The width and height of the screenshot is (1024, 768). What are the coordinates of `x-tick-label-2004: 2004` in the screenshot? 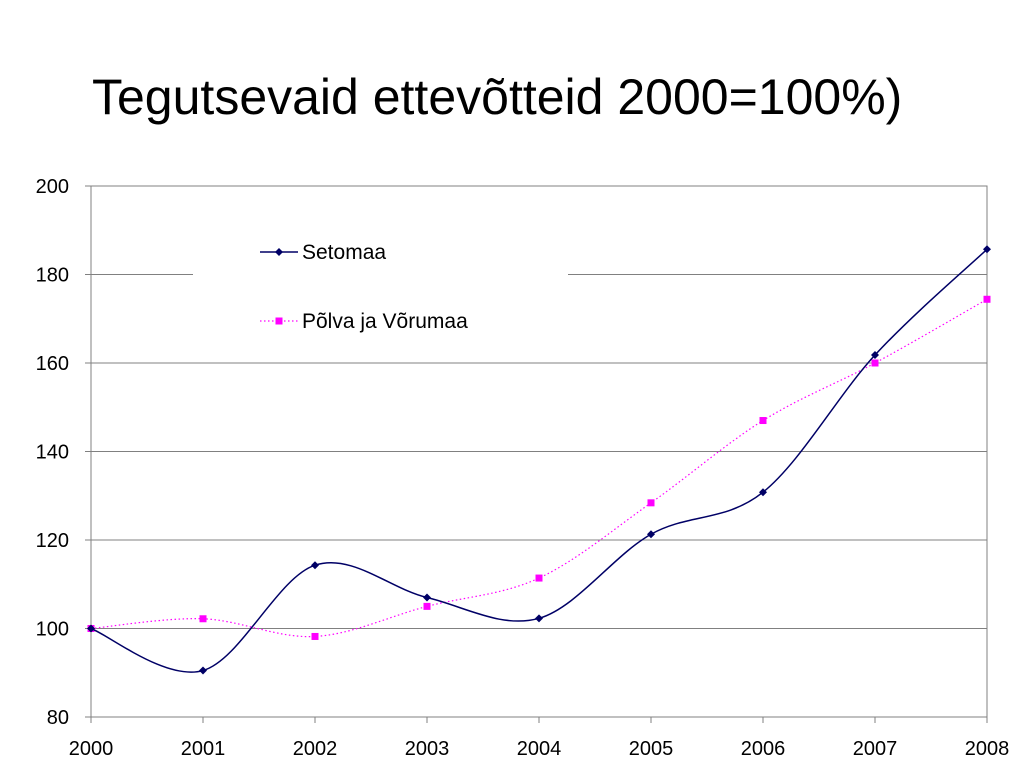 It's located at (539, 749).